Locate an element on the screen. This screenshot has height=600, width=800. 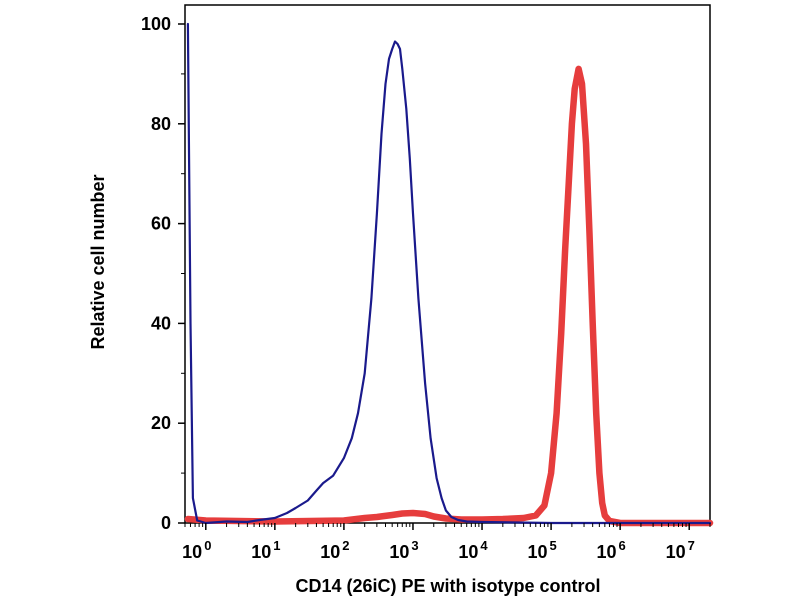
x-tick-label: 10 5 is located at coordinates (541, 550).